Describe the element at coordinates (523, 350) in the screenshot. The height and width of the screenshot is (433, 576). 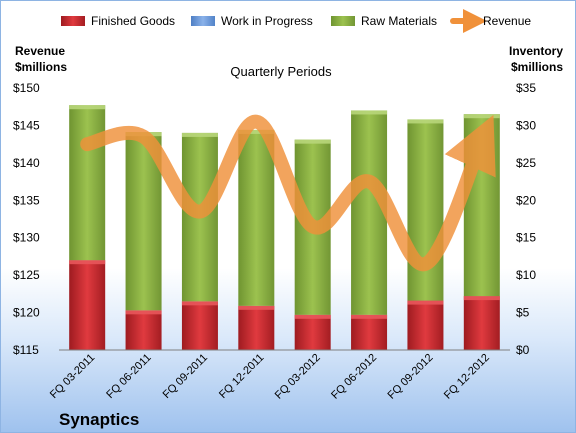
I see `right-tick-label: $0` at that location.